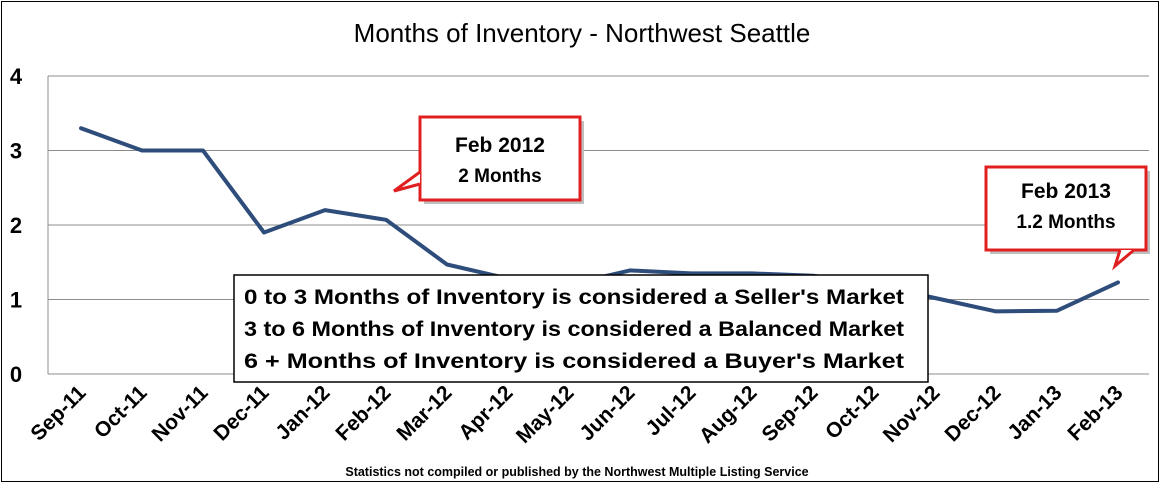  What do you see at coordinates (180, 413) in the screenshot?
I see `x-tick-label: Nov-11` at bounding box center [180, 413].